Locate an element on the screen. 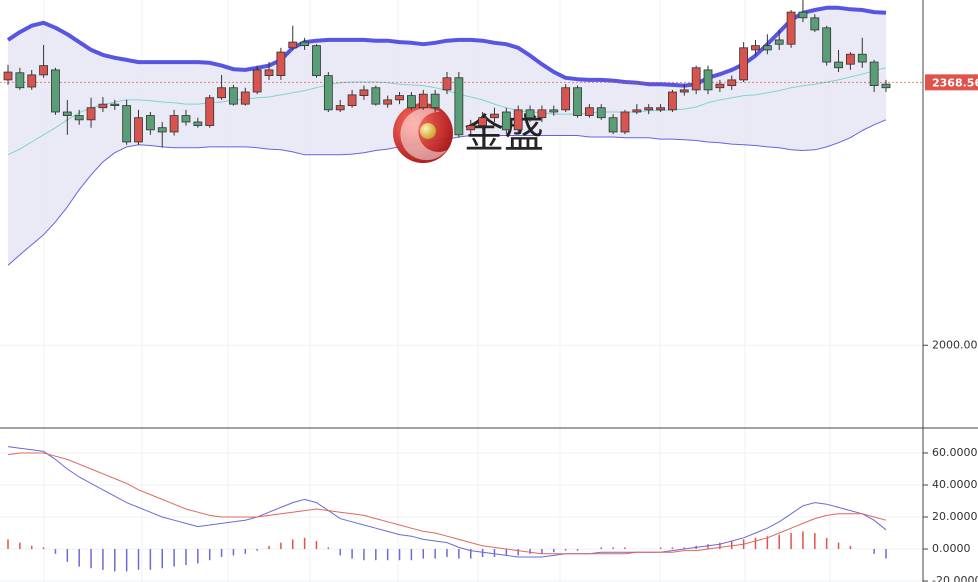 This screenshot has height=582, width=978. y-tick-label: 0.0000 is located at coordinates (951, 548).